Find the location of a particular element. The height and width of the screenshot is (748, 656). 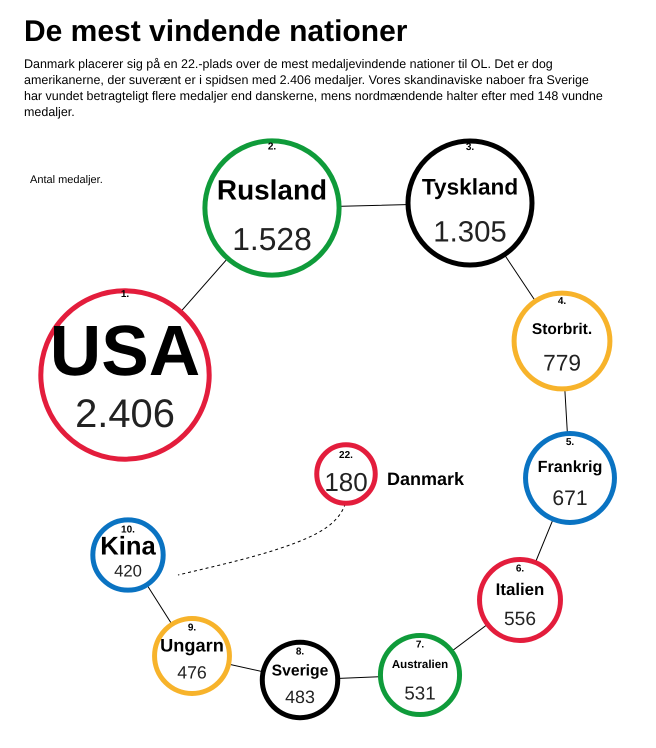

data-label: 180 is located at coordinates (346, 482).